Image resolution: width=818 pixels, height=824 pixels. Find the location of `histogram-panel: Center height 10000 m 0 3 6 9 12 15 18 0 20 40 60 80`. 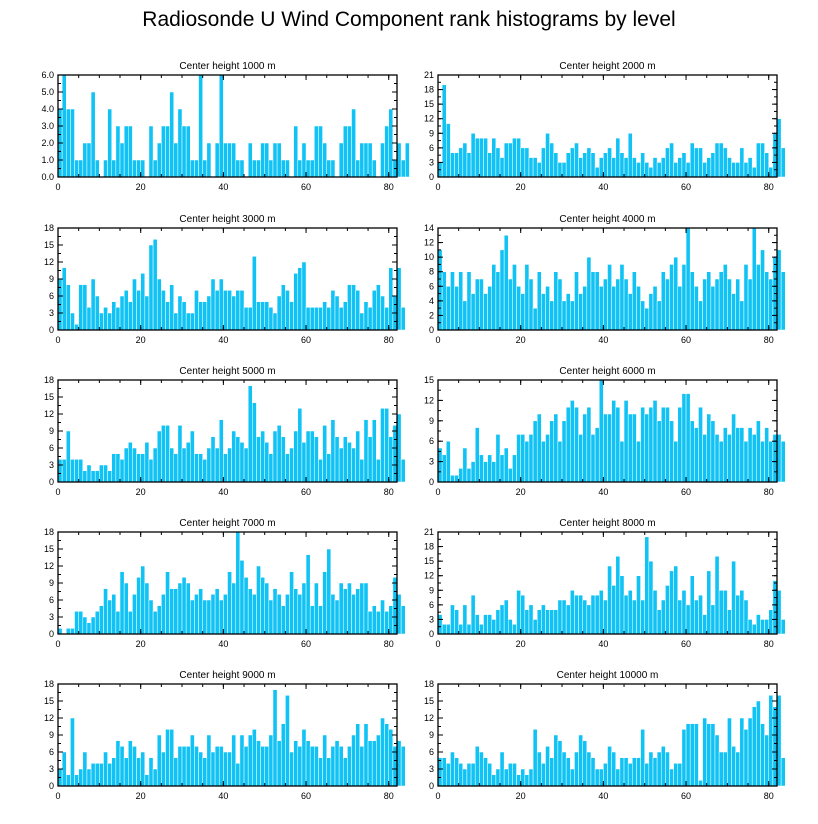

histogram-panel: Center height 10000 m 0 3 6 9 12 15 18 0 20 40 60 80 is located at coordinates (605, 735).